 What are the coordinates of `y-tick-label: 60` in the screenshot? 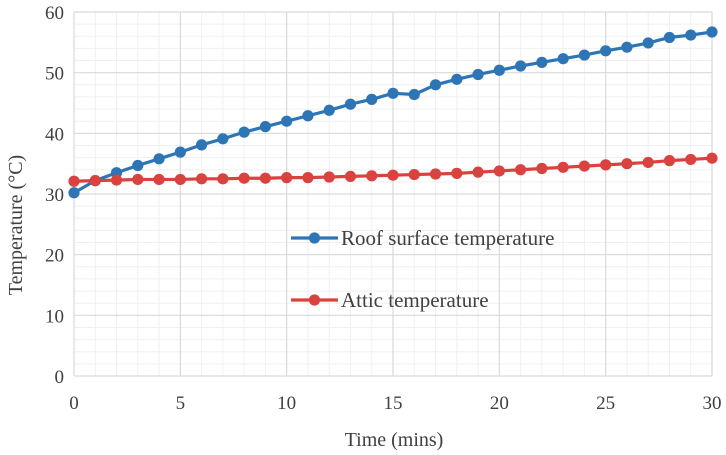 It's located at (54, 13).